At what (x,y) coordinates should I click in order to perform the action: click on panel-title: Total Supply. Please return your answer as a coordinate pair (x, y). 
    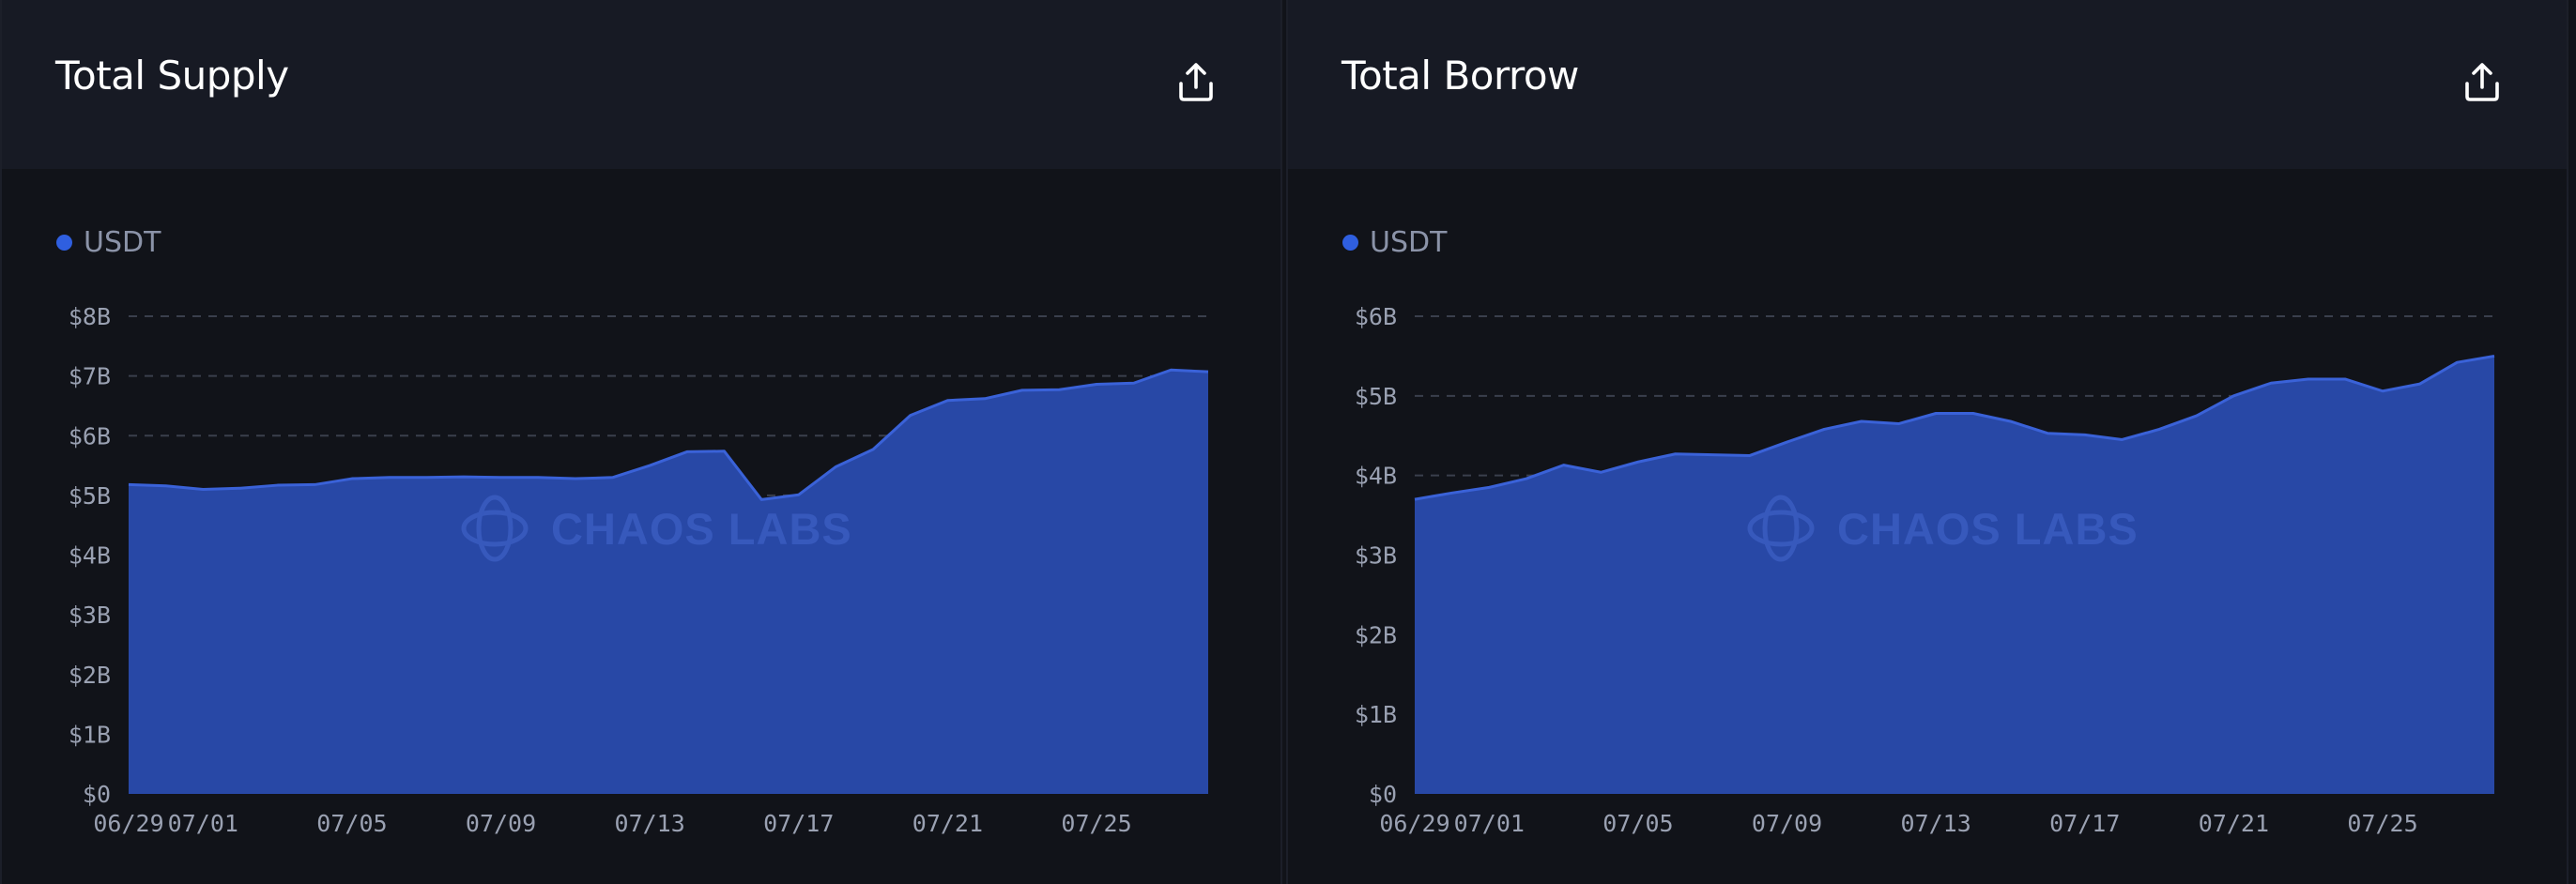
    Looking at the image, I should click on (172, 76).